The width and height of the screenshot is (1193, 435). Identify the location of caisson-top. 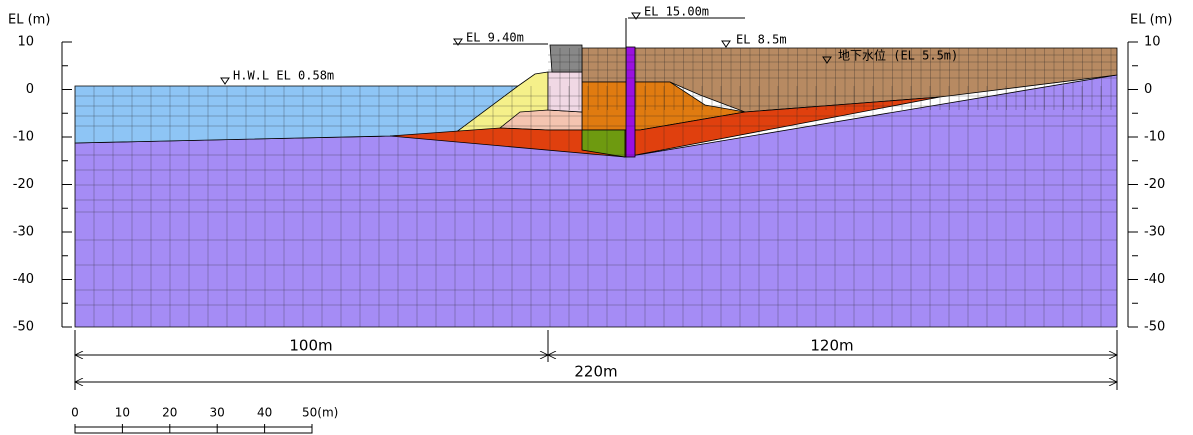
(566, 58).